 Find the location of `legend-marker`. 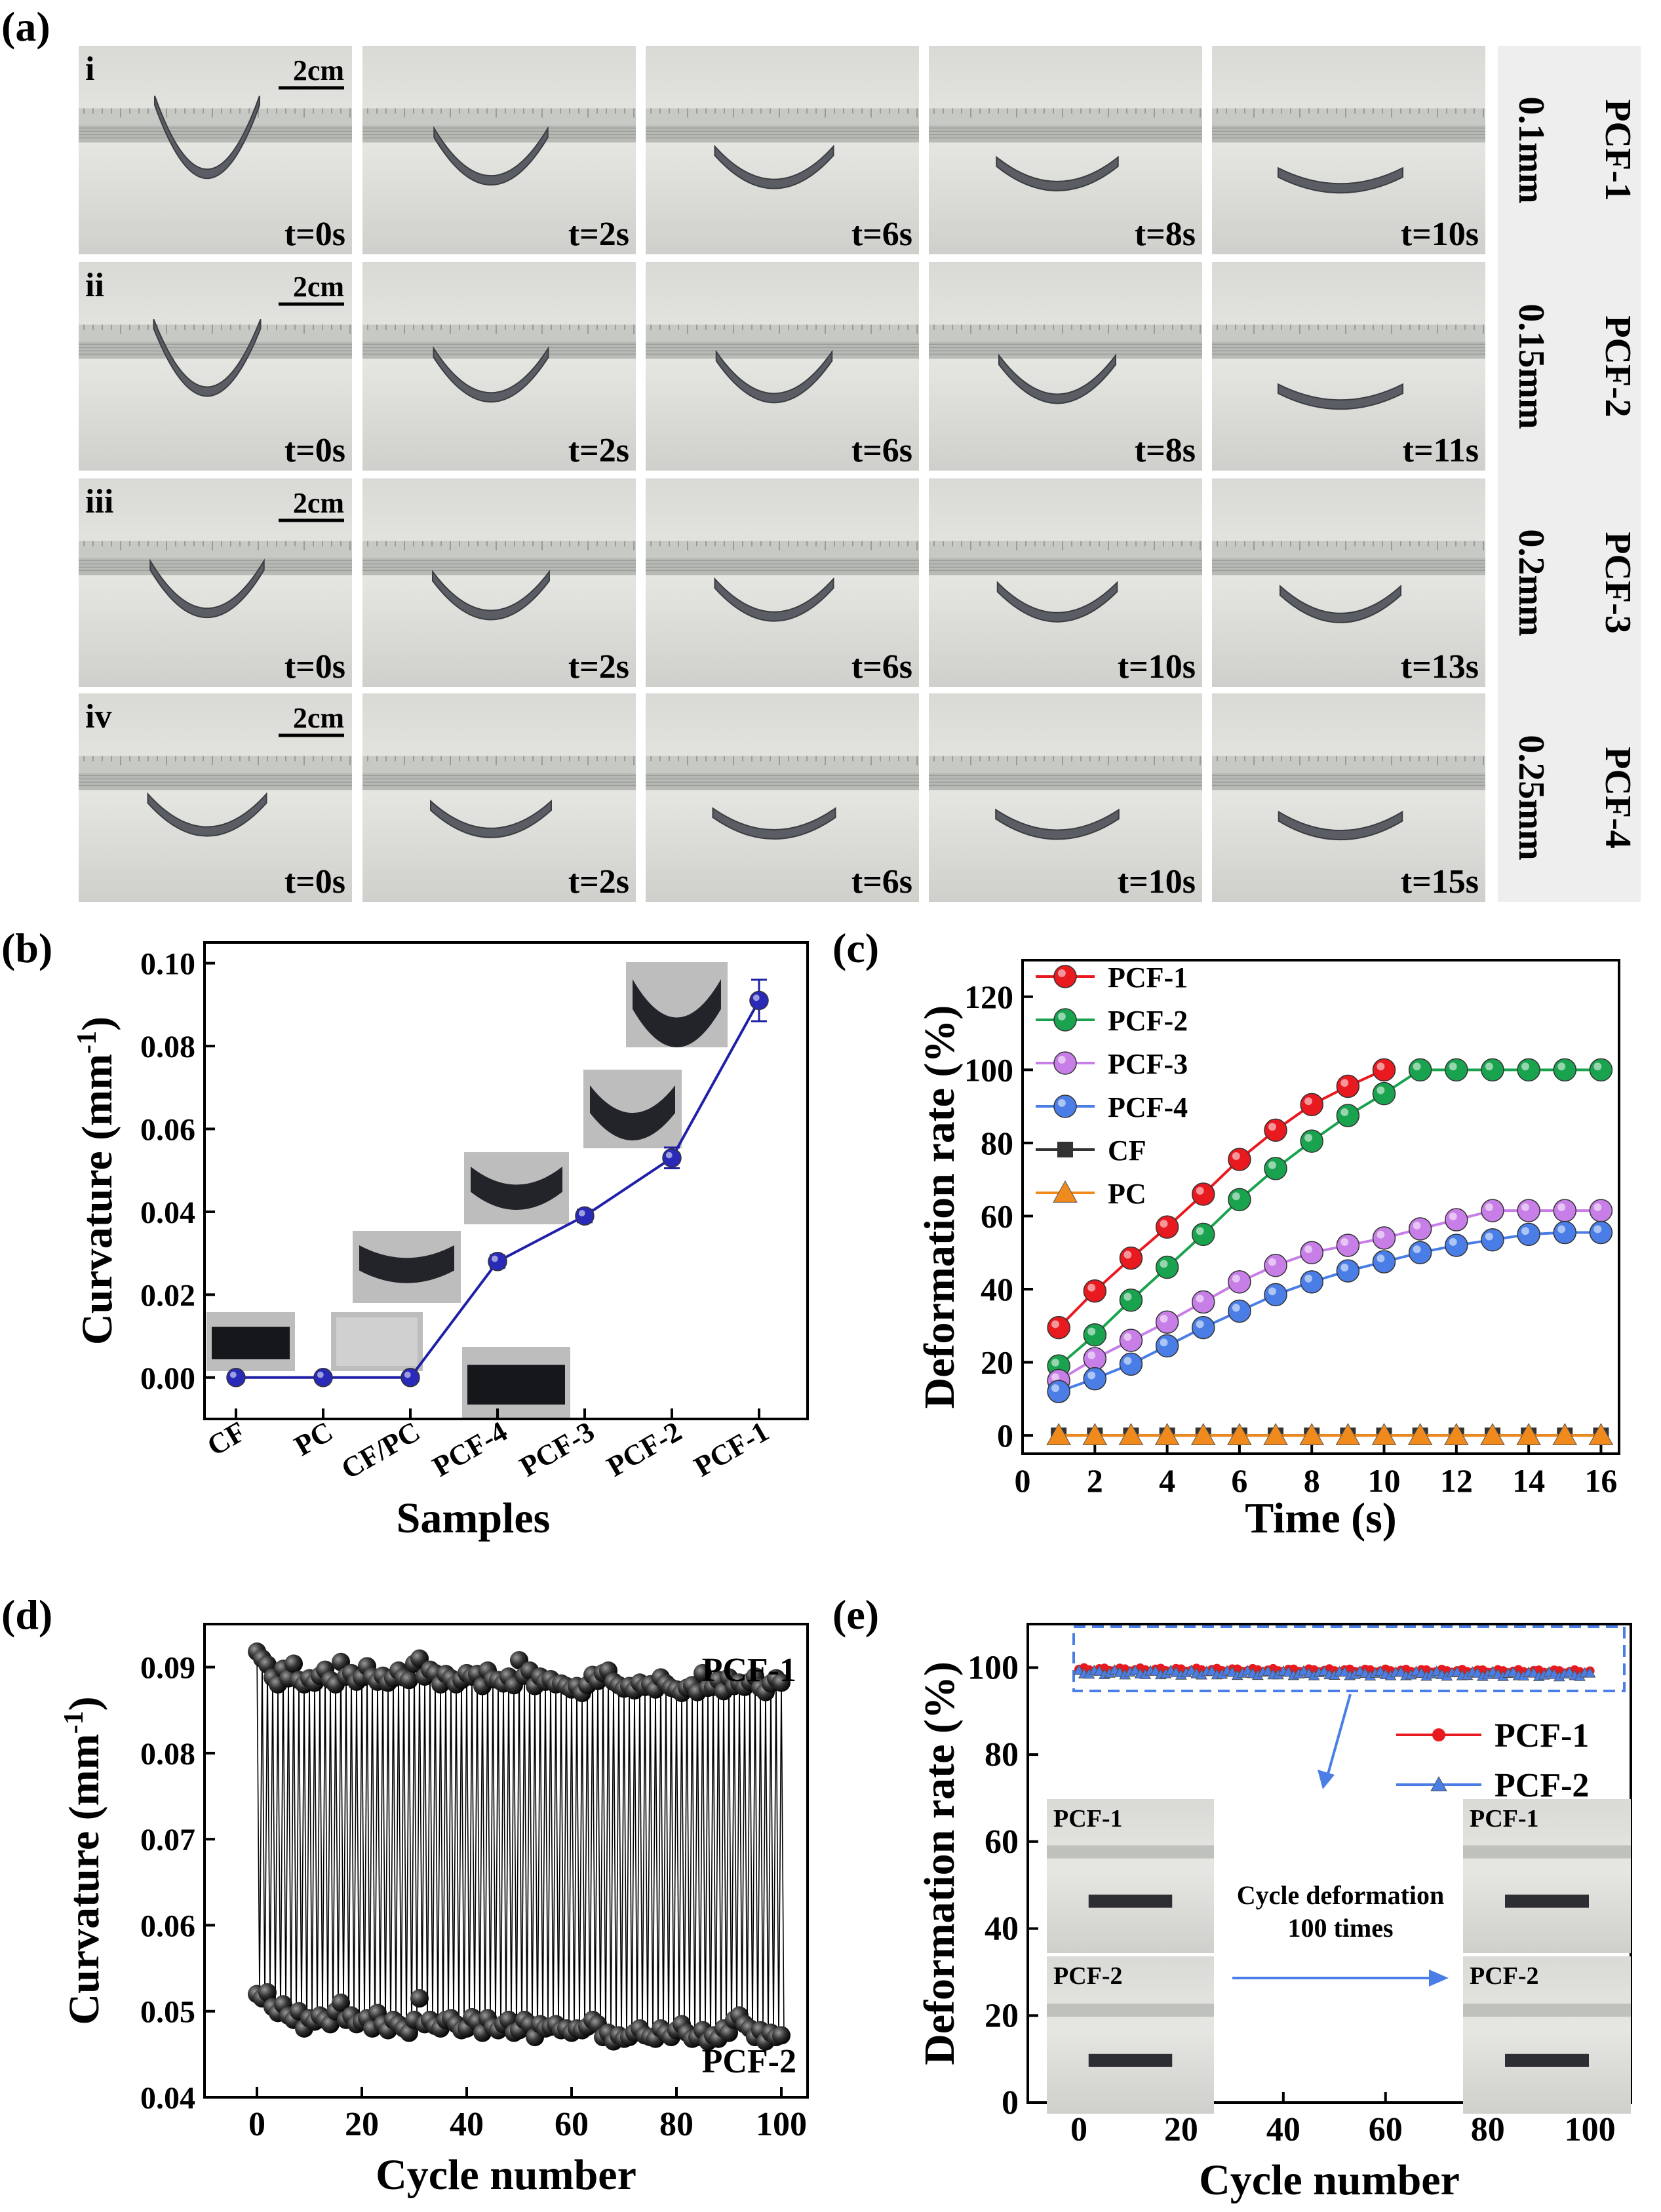

legend-marker is located at coordinates (1065, 1191).